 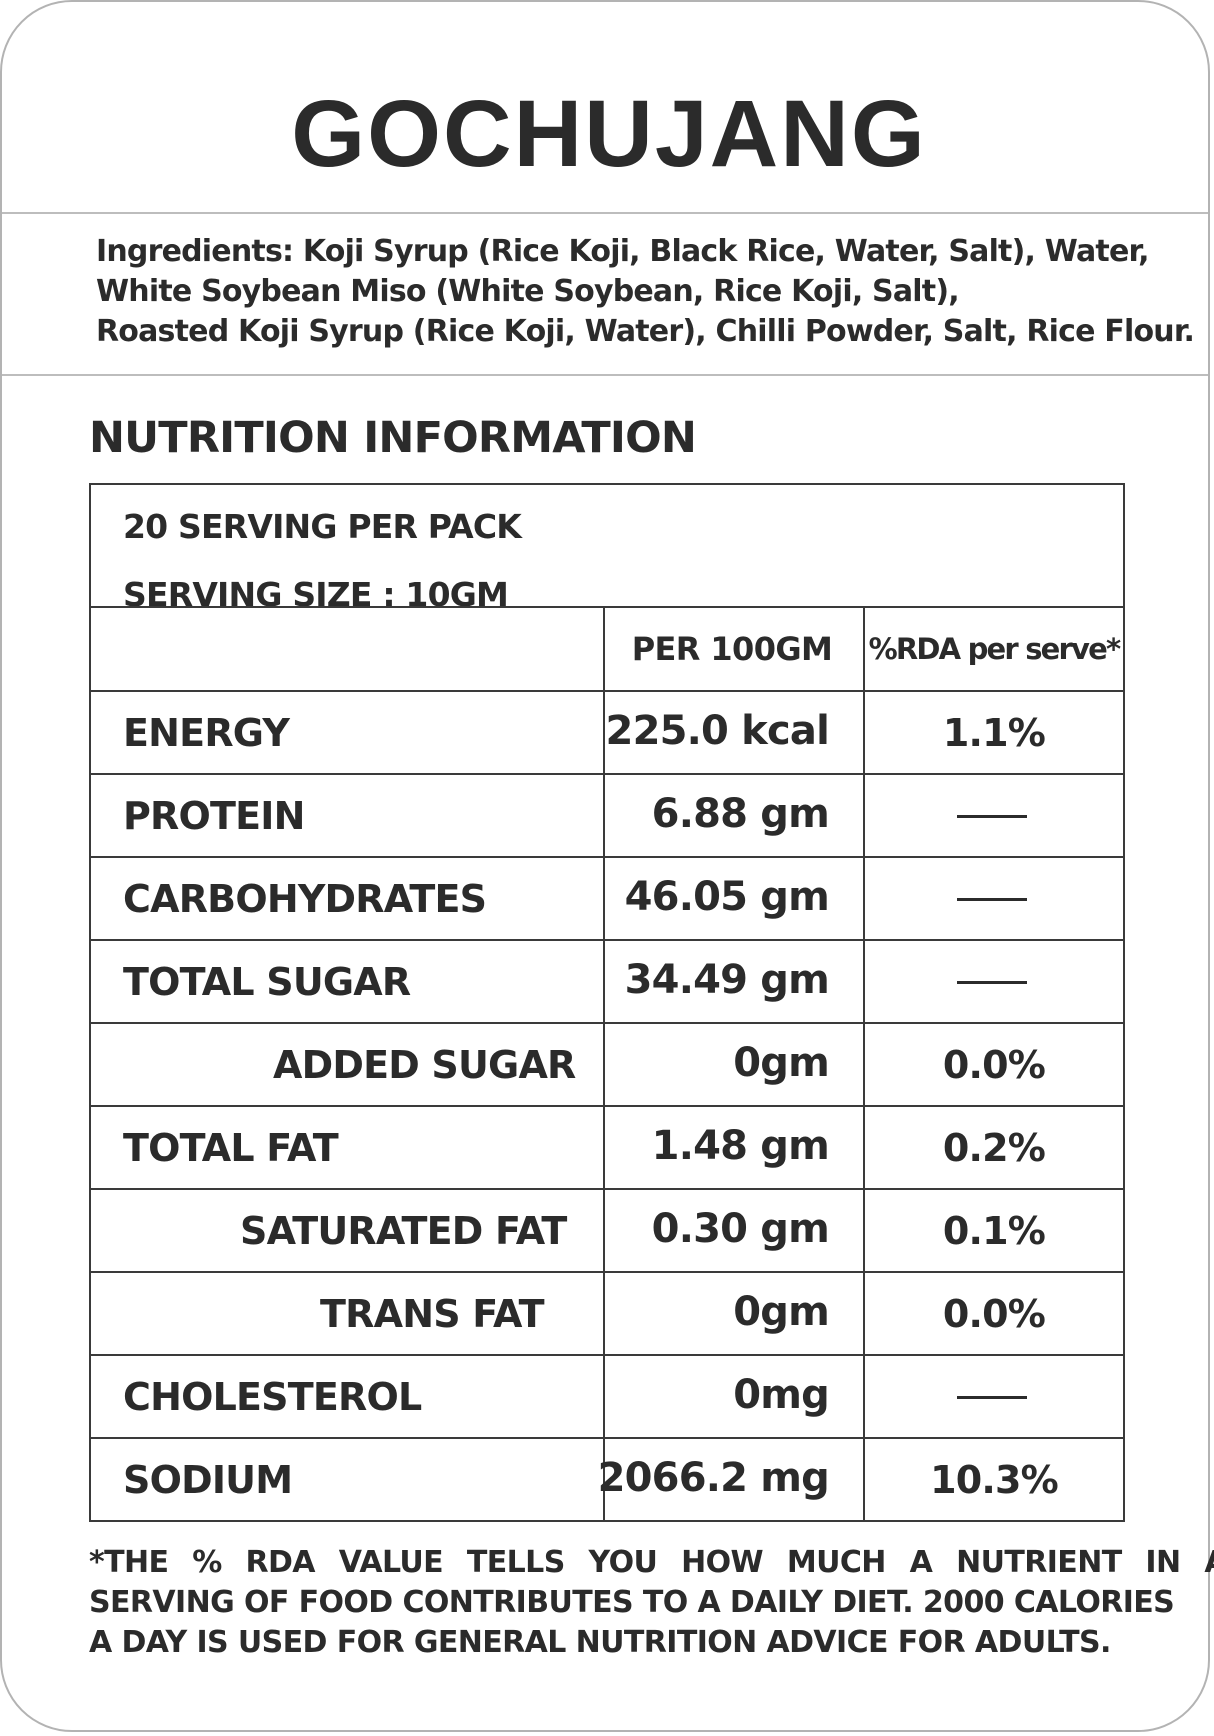 What do you see at coordinates (740, 814) in the screenshot?
I see `nutrient-value: 6.88 gm` at bounding box center [740, 814].